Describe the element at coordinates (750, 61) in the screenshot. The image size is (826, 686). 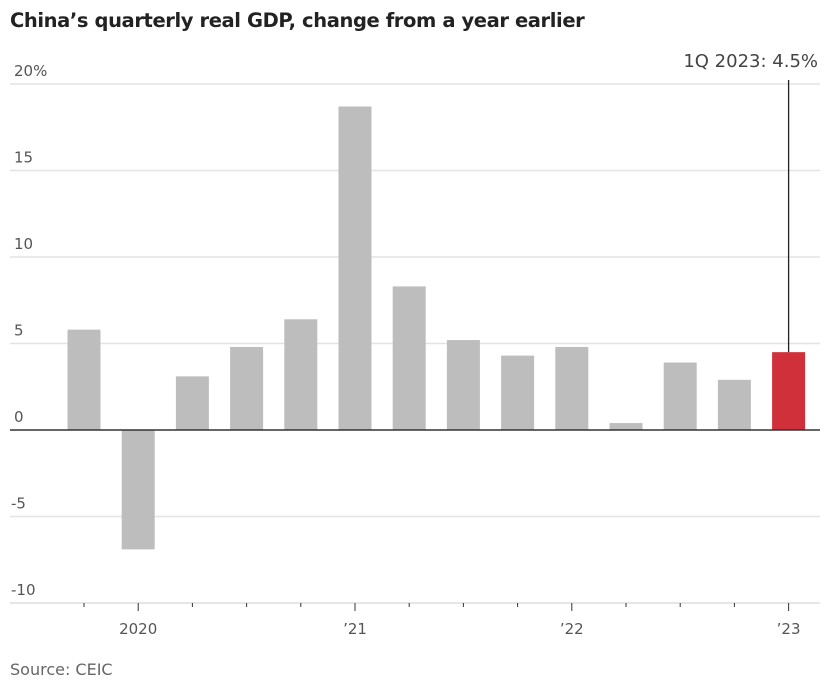
I see `annotation-label: 1Q 2023: 4.5%` at that location.